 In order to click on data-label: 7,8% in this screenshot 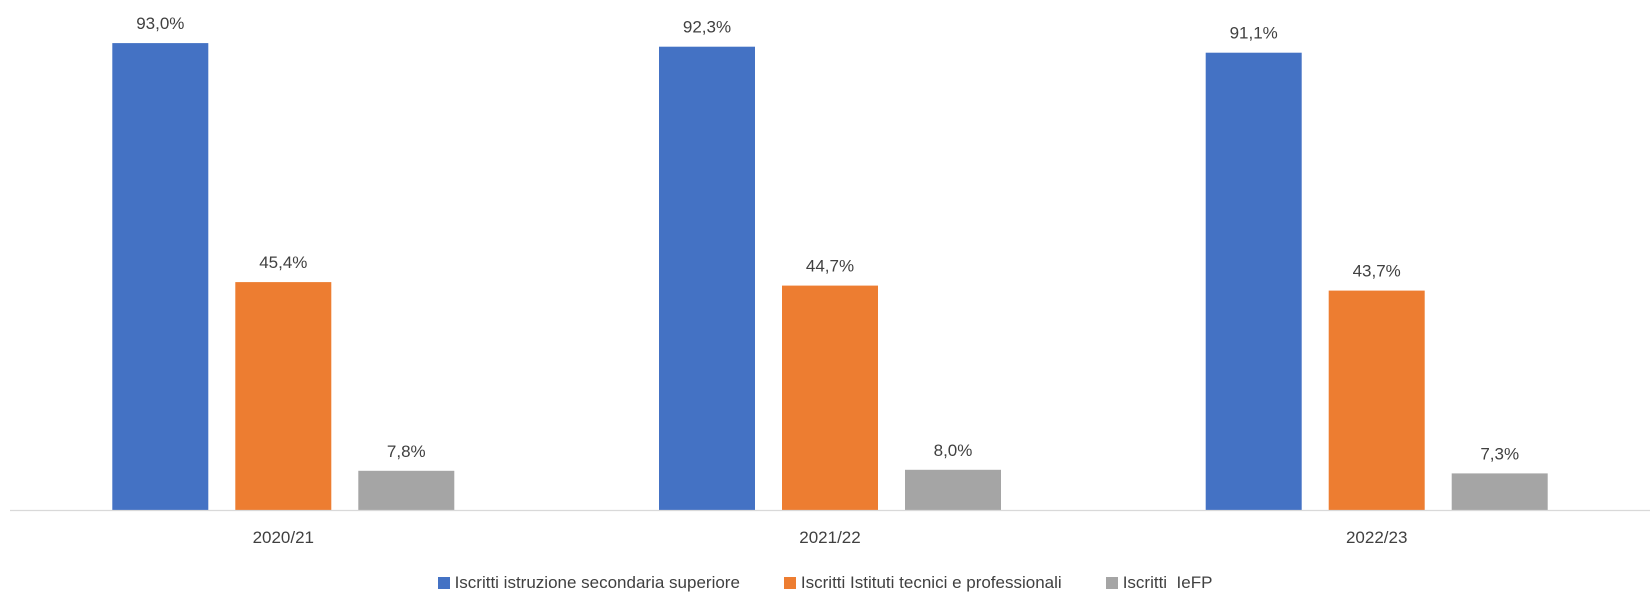, I will do `click(406, 451)`.